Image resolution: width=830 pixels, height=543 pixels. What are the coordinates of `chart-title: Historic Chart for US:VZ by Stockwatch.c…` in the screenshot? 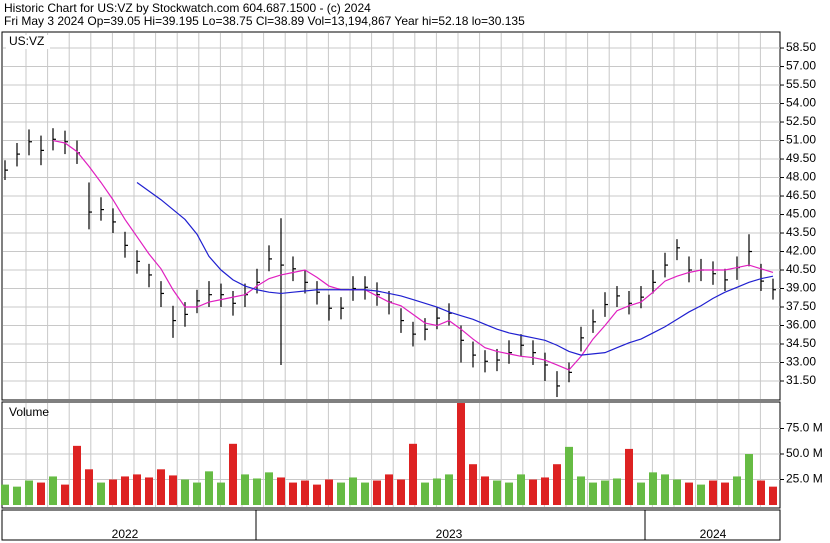 It's located at (187, 8).